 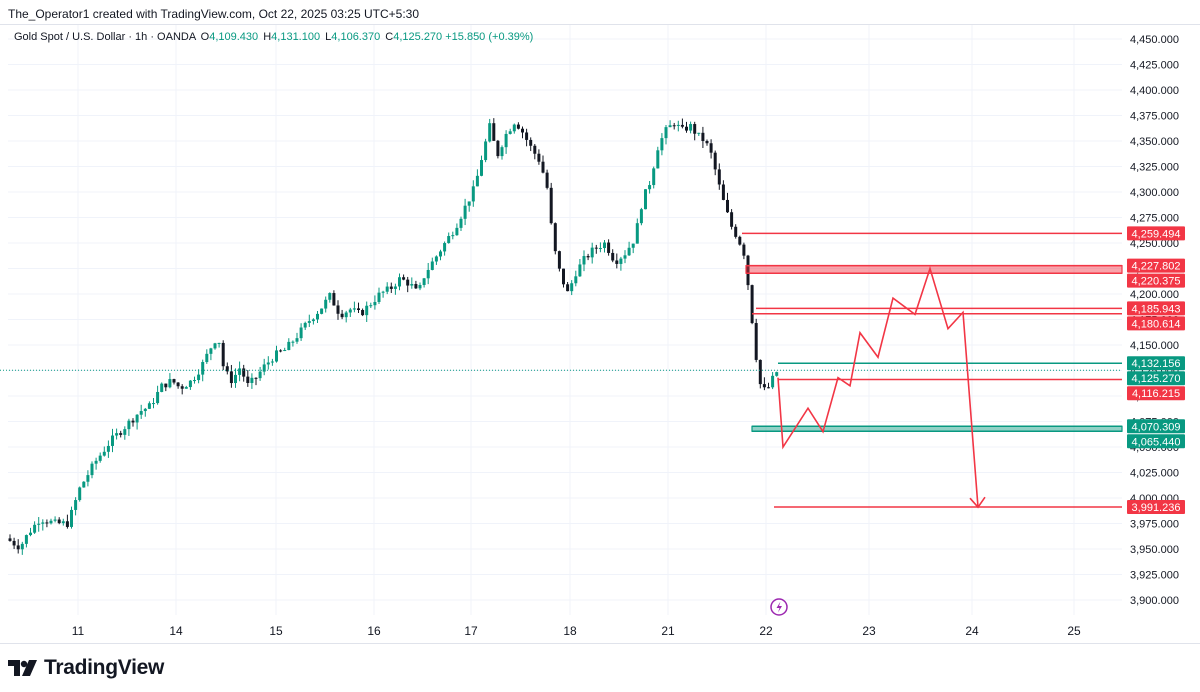 I want to click on tradingview-brand-text: TradingView, so click(x=104, y=667).